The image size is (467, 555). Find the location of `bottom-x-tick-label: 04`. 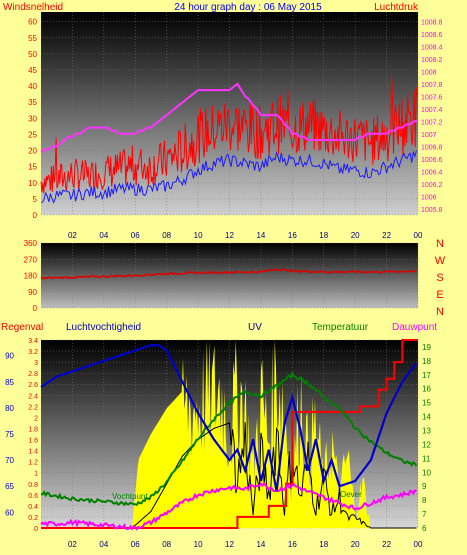

bottom-x-tick-label: 04 is located at coordinates (103, 544).